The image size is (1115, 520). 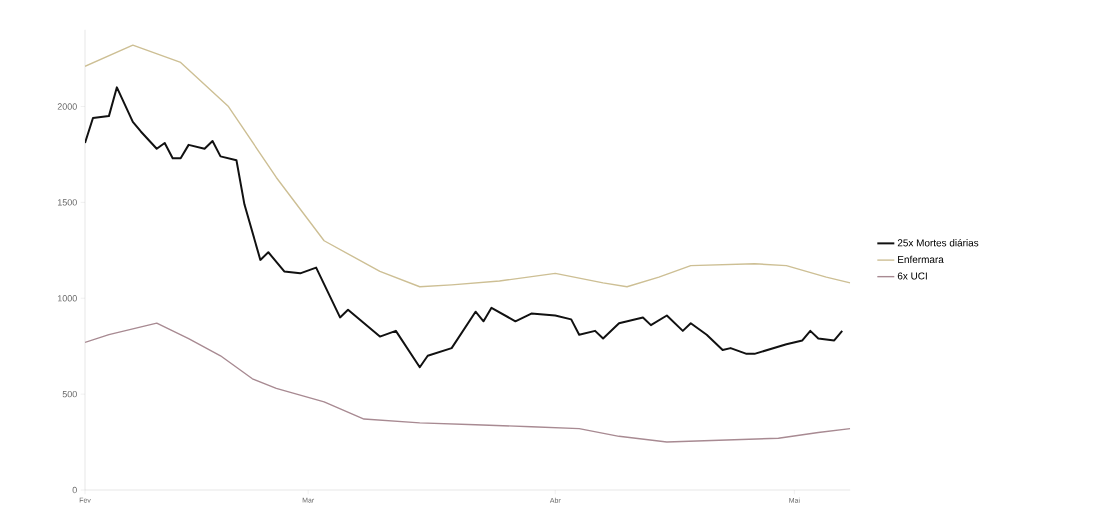 What do you see at coordinates (938, 242) in the screenshot?
I see `legend-label: 25x Mortes diárias` at bounding box center [938, 242].